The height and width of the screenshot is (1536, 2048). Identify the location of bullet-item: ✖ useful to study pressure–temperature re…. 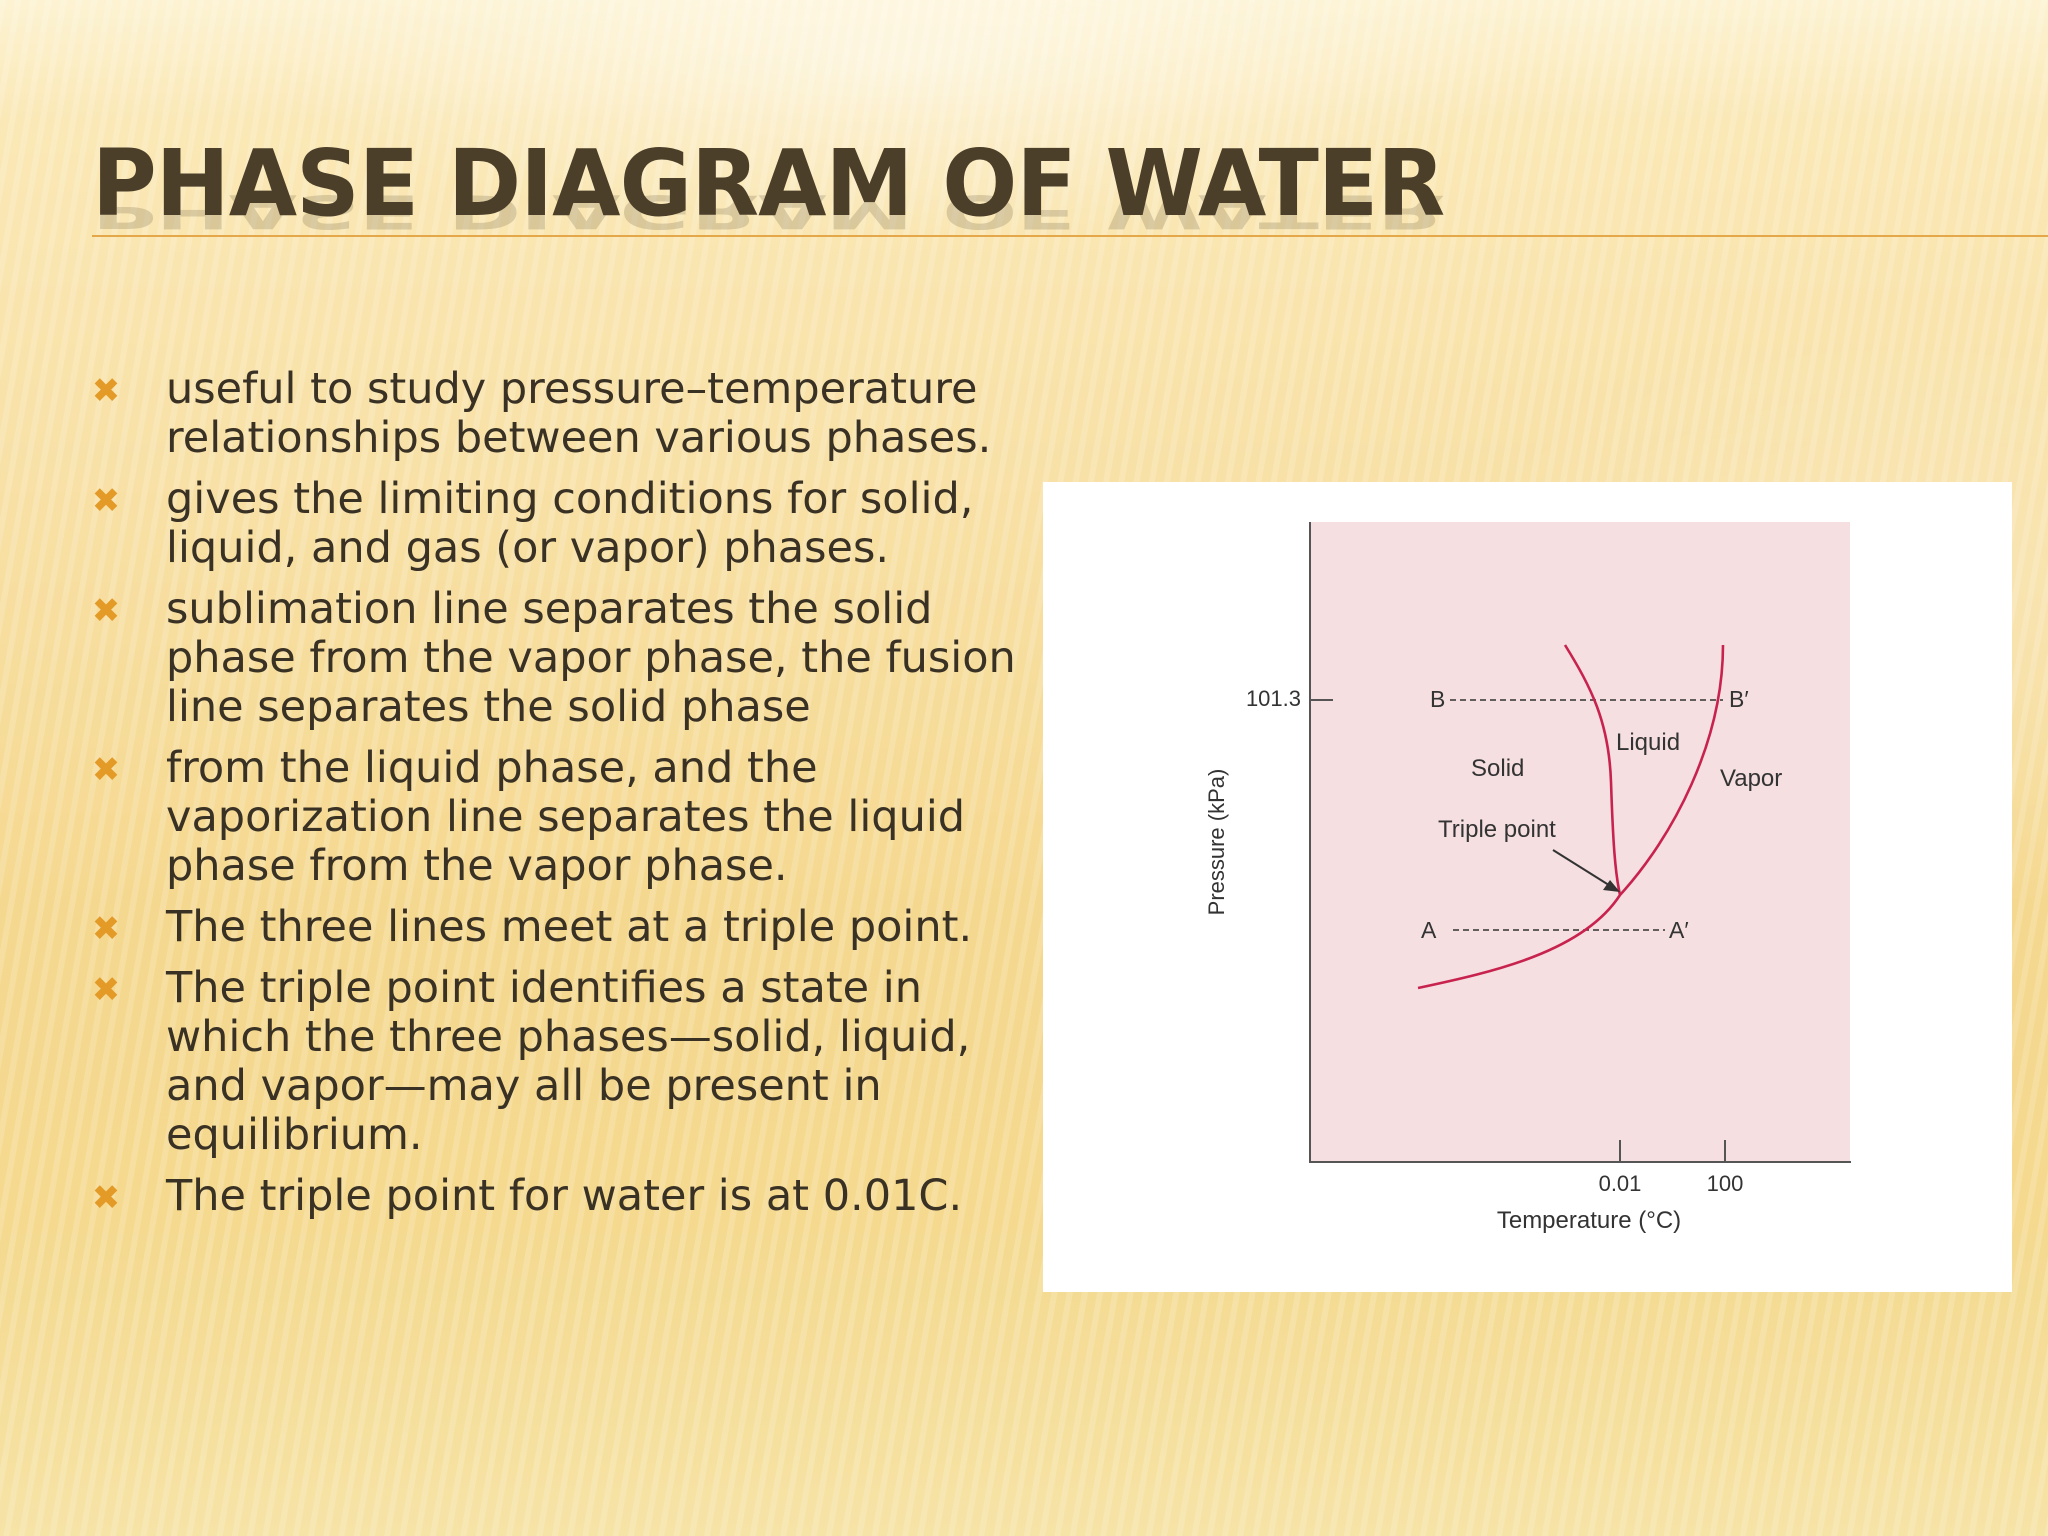
(553, 414).